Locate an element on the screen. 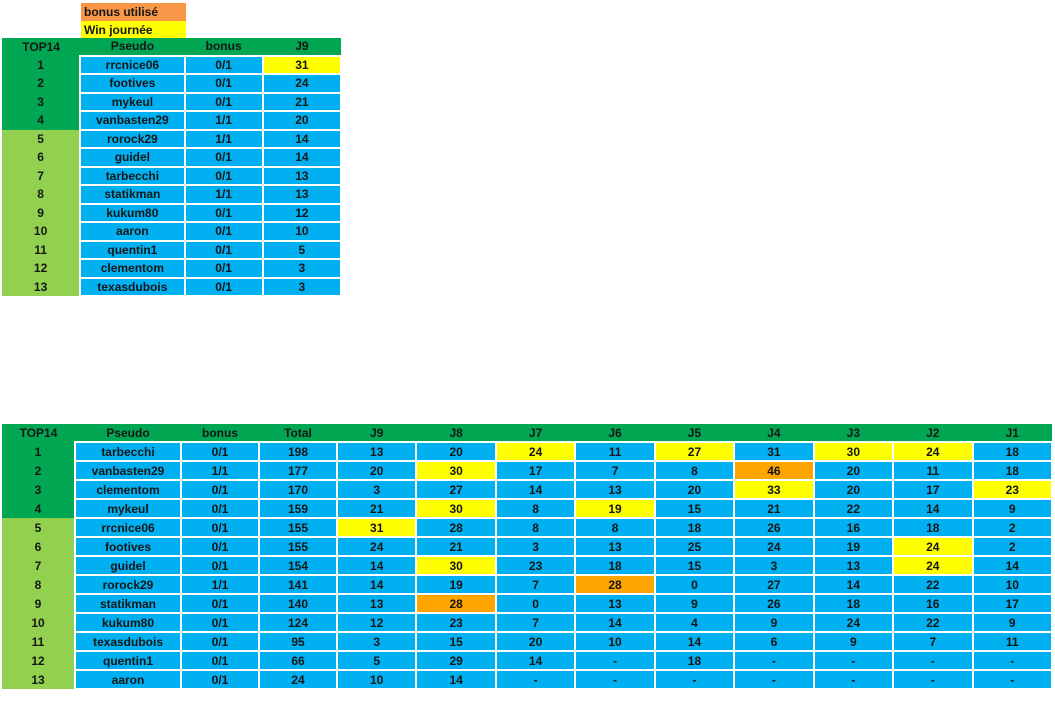 This screenshot has height=710, width=1055. score-cell-j2: 14 is located at coordinates (933, 508).